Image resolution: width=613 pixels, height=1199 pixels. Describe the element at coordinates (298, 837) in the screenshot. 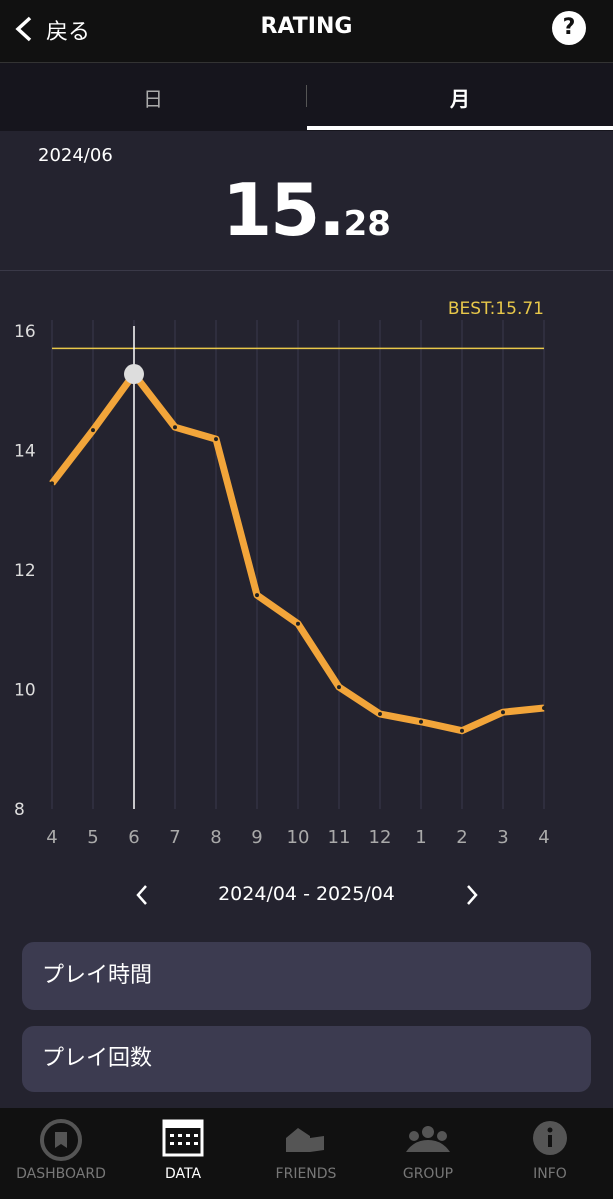

I see `x-tick-label: 10` at that location.